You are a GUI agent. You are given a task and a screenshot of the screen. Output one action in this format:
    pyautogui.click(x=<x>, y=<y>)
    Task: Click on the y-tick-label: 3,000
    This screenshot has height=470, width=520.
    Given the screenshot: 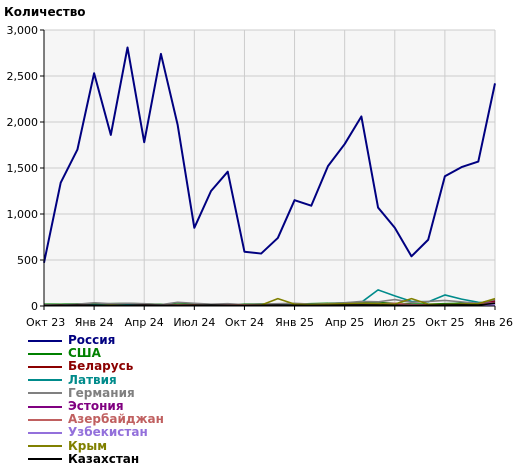 What is the action you would take?
    pyautogui.click(x=23, y=30)
    